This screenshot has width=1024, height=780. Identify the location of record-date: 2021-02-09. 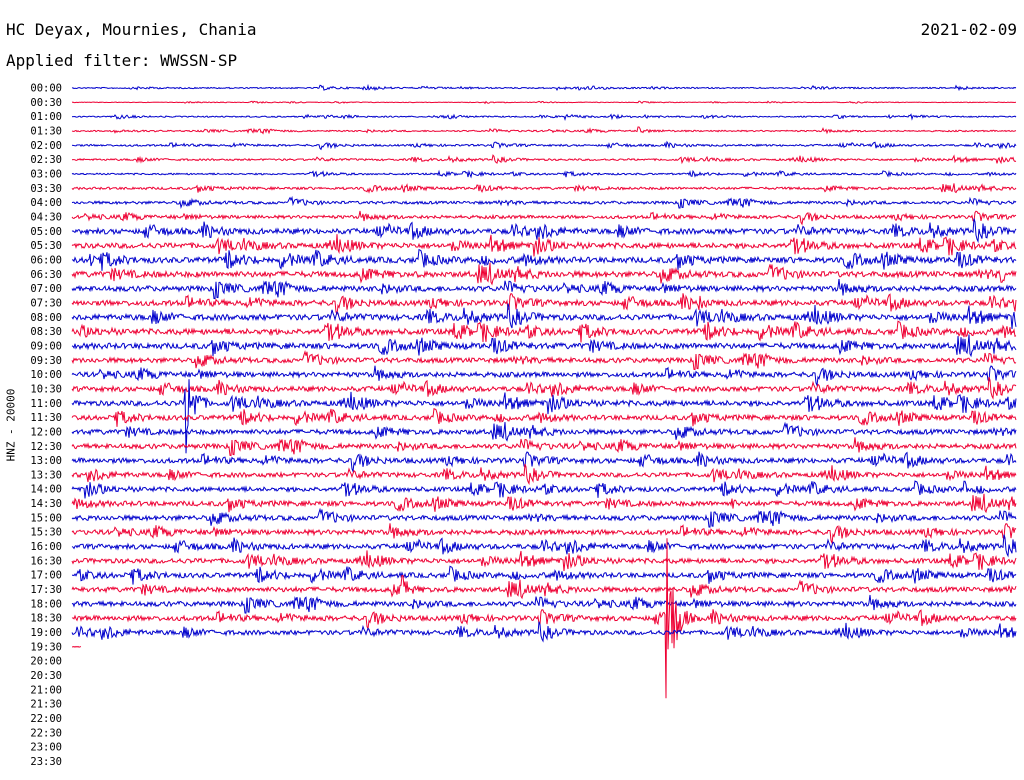
(968, 29).